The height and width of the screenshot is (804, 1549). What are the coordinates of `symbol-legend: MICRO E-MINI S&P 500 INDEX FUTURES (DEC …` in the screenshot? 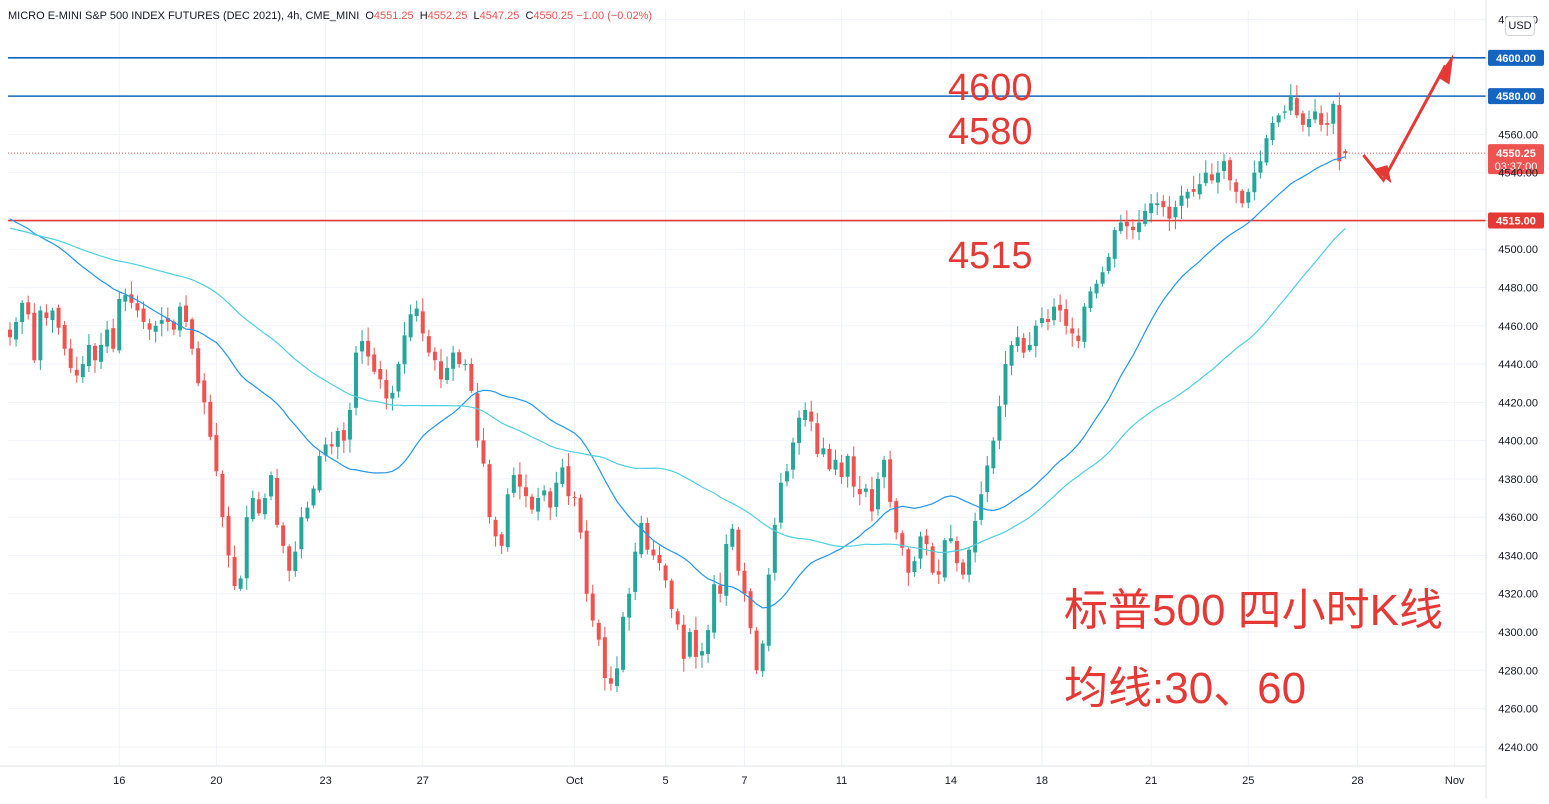 It's located at (330, 16).